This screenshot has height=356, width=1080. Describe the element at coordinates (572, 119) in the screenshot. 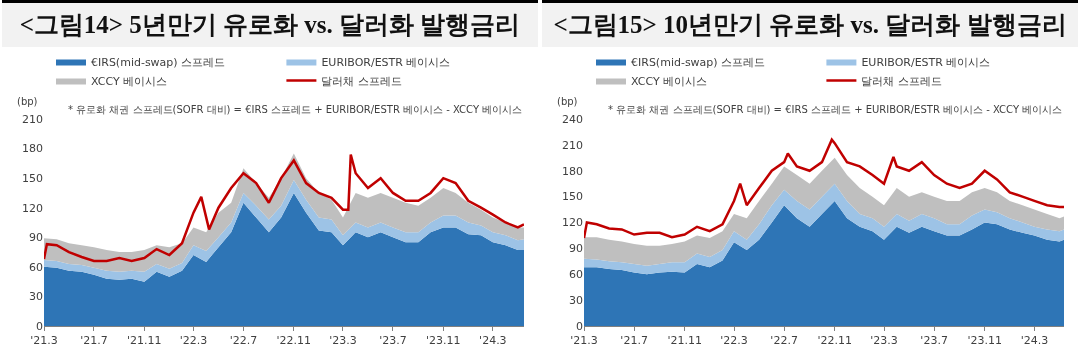

I see `y-tick-label: 240` at that location.